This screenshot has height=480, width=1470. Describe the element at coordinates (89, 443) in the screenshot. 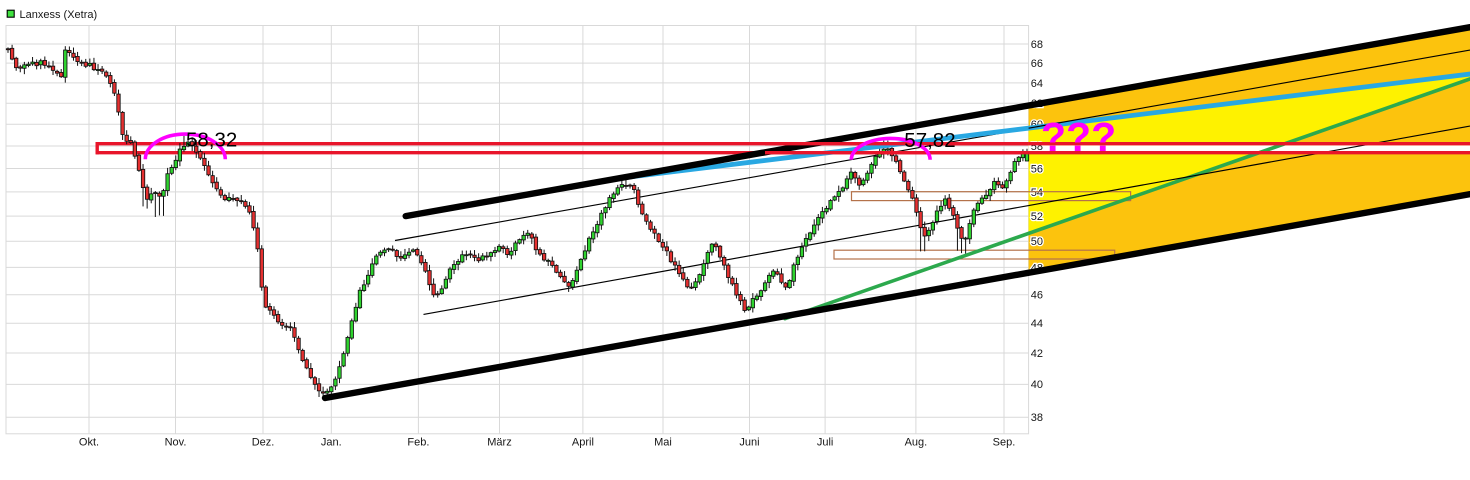

I see `svg-text: Okt.` at that location.